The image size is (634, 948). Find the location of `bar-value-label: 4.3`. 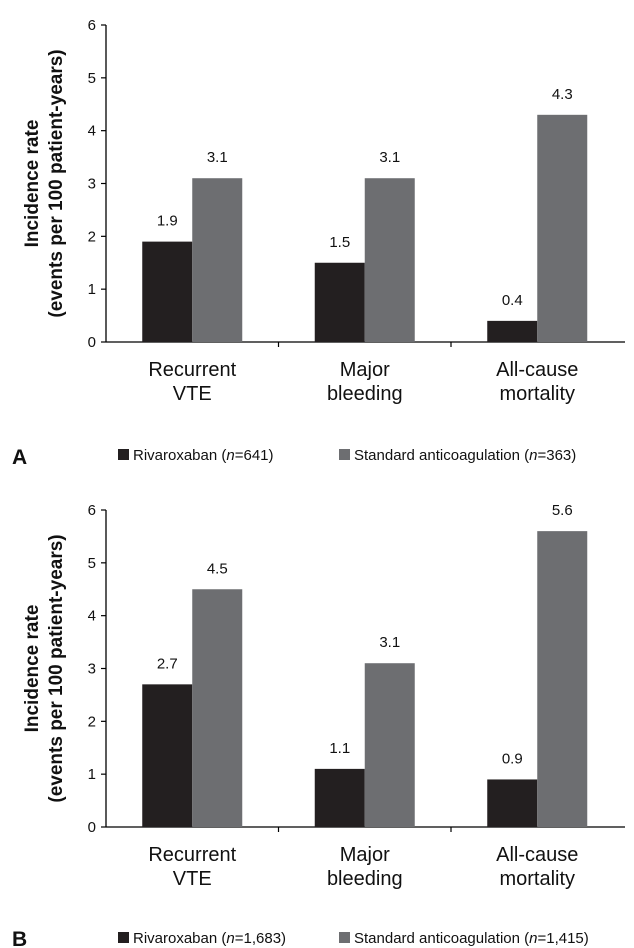

bar-value-label: 4.3 is located at coordinates (562, 94).